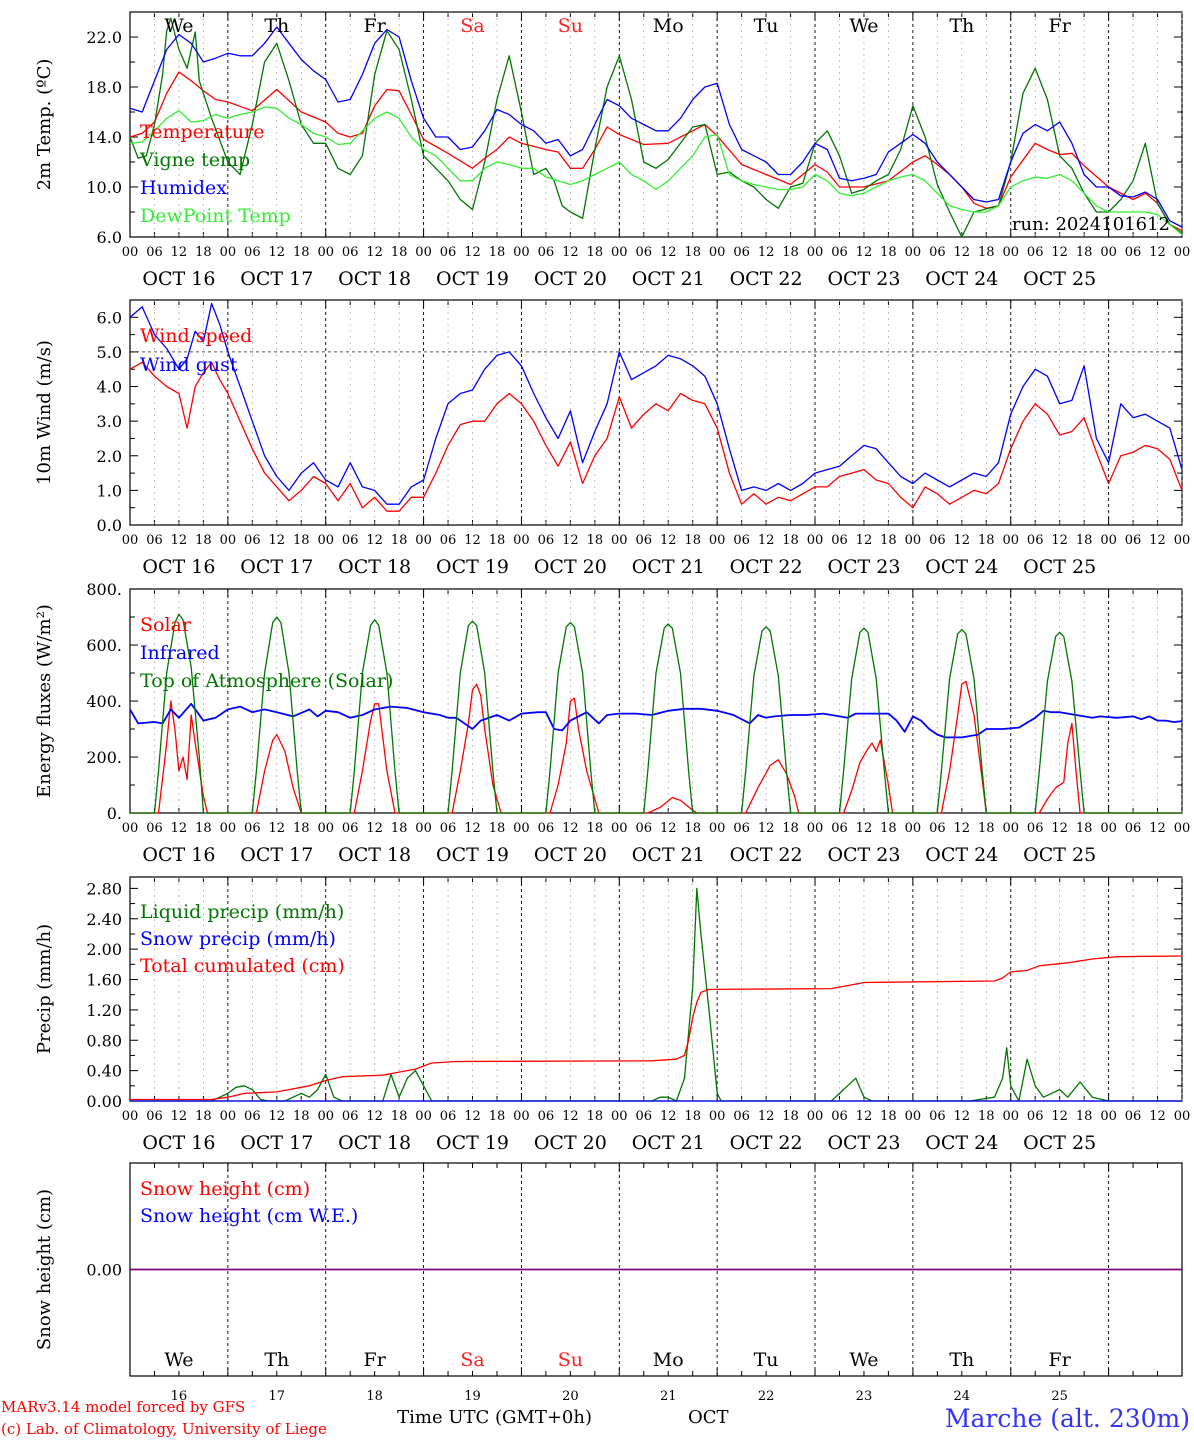  I want to click on y-tick-label: 1.20, so click(104, 1010).